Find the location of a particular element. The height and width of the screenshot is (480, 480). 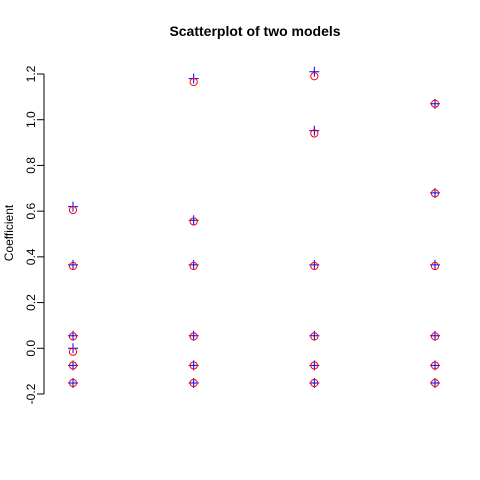

y-tick-label: 1.2 is located at coordinates (31, 73).